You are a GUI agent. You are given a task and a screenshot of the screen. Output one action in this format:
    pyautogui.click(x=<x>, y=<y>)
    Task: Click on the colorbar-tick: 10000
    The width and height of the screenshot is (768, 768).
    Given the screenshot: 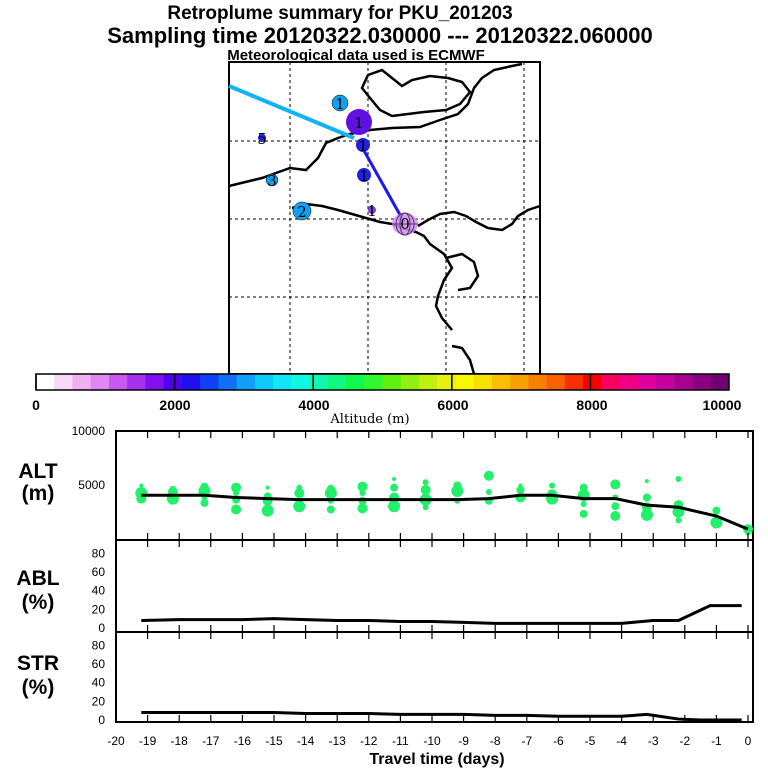 What is the action you would take?
    pyautogui.click(x=722, y=405)
    